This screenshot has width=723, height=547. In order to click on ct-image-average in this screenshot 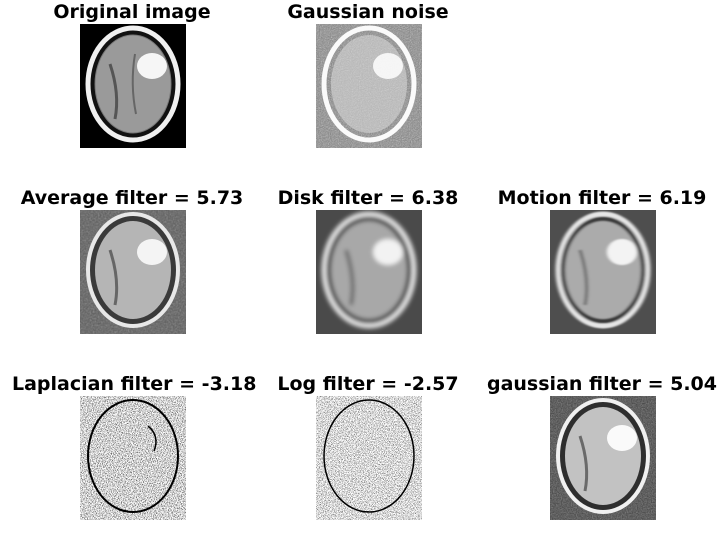, I will do `click(133, 272)`.